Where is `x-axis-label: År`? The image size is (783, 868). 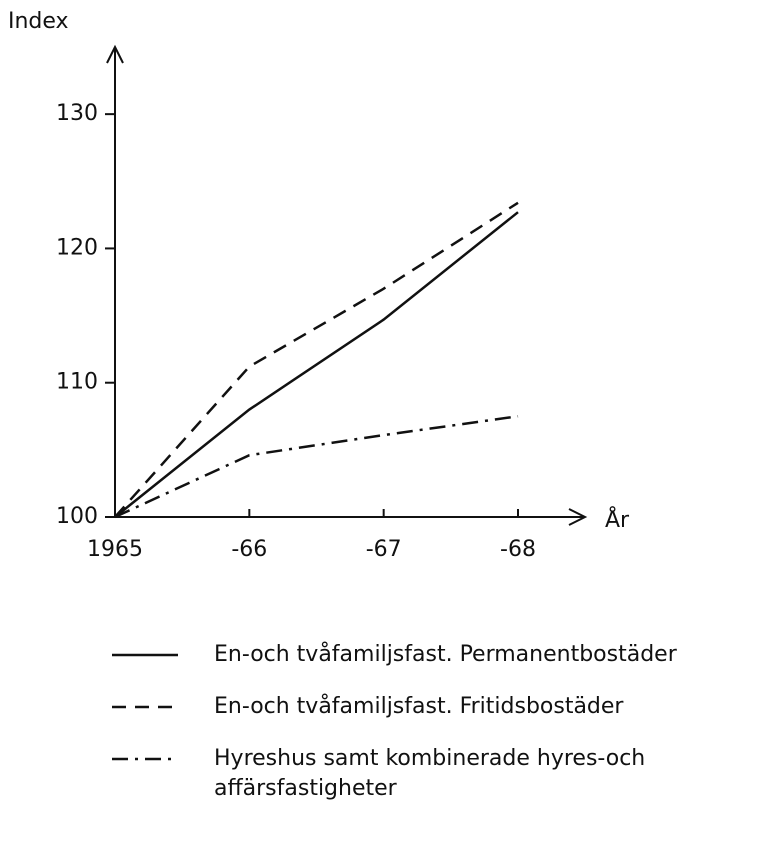 x-axis-label: År is located at coordinates (617, 519).